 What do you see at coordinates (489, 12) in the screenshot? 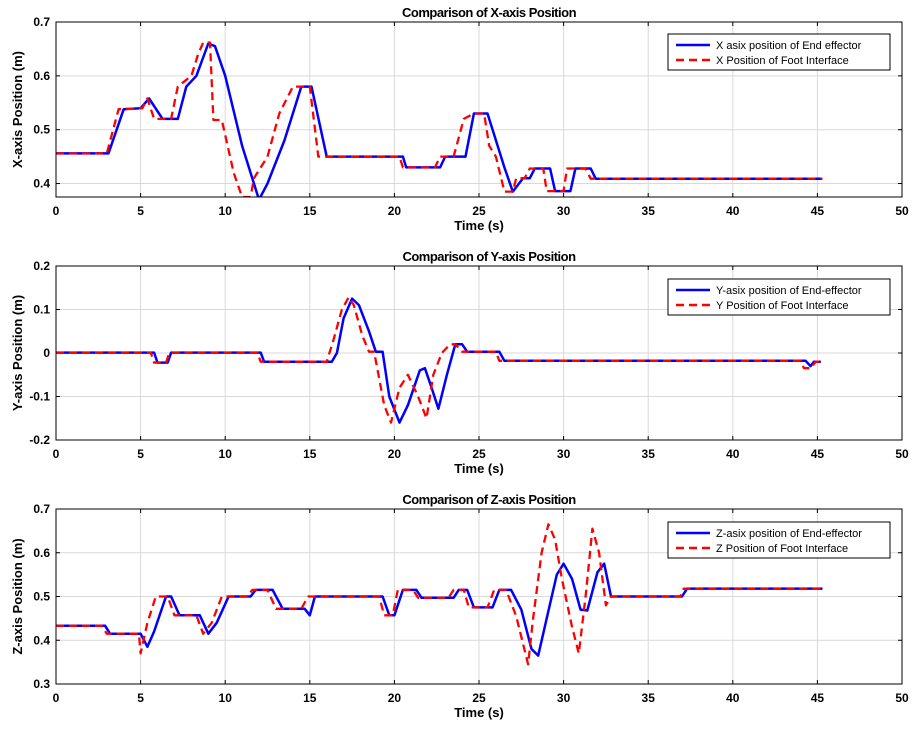
I see `x-chart-title: Comparison of X-axis Position` at bounding box center [489, 12].